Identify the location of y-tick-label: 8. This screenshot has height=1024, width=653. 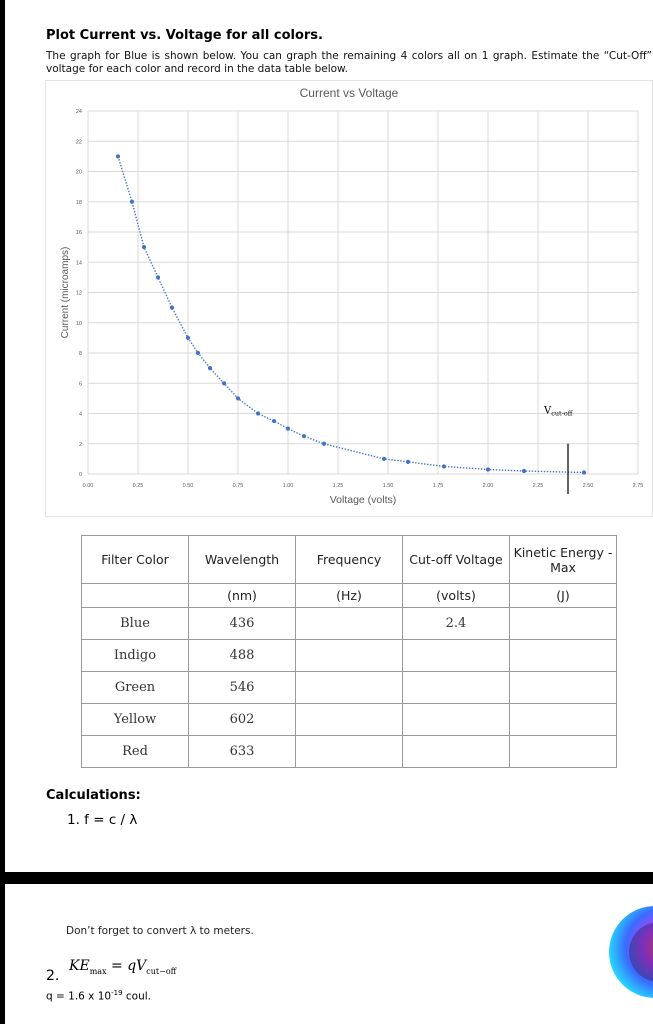
(80, 354).